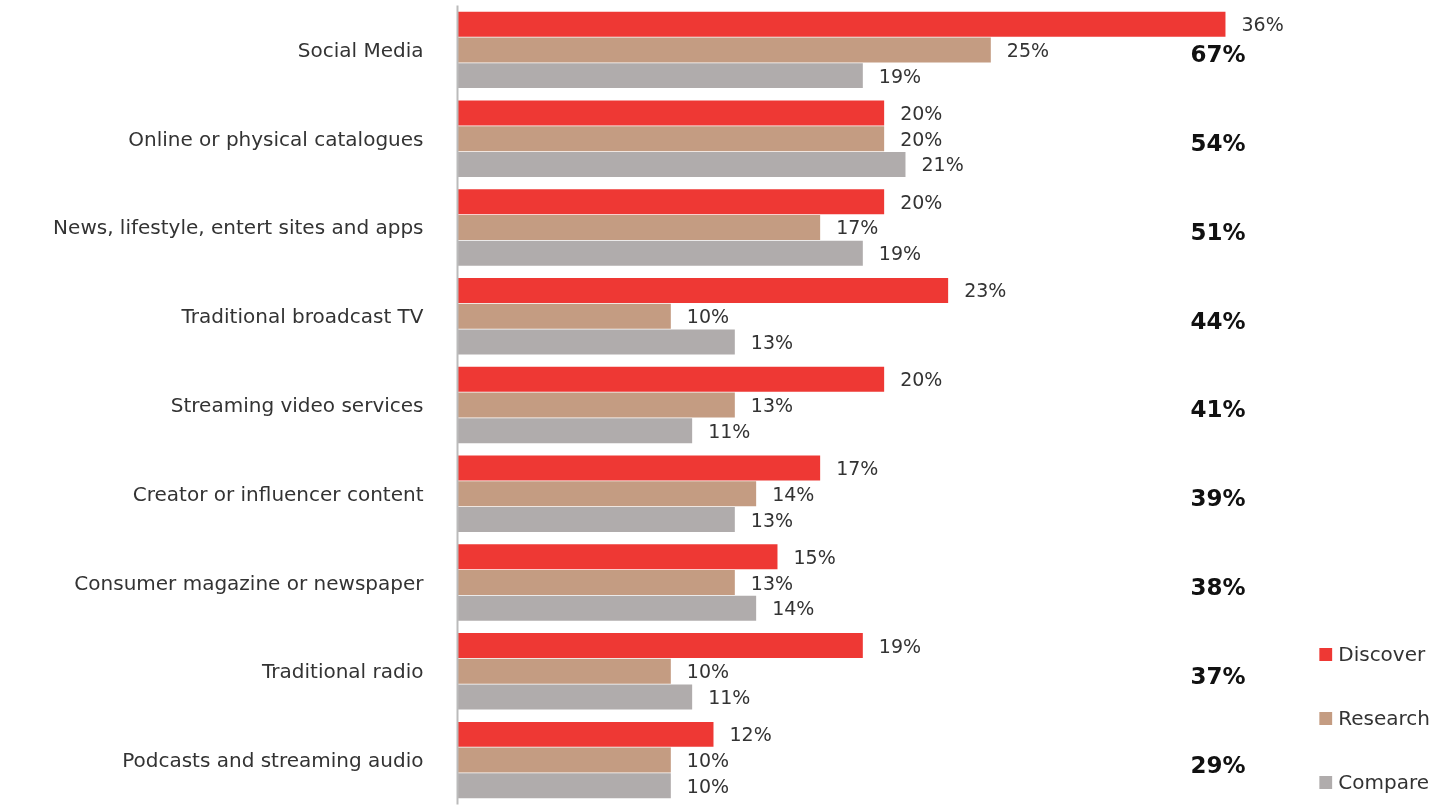 This screenshot has height=809, width=1450. Describe the element at coordinates (1218, 143) in the screenshot. I see `annotation: 54%` at that location.